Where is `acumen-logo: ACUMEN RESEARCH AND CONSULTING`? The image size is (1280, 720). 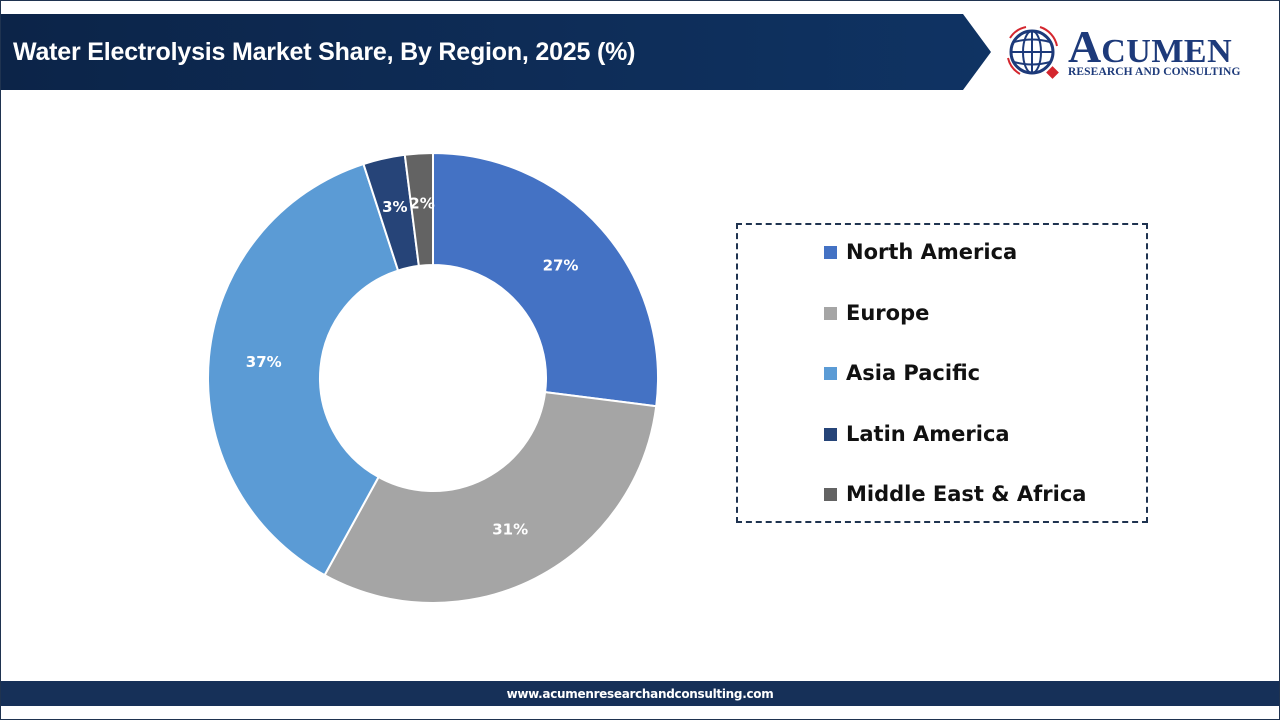 acumen-logo: ACUMEN RESEARCH AND CONSULTING is located at coordinates (1134, 52).